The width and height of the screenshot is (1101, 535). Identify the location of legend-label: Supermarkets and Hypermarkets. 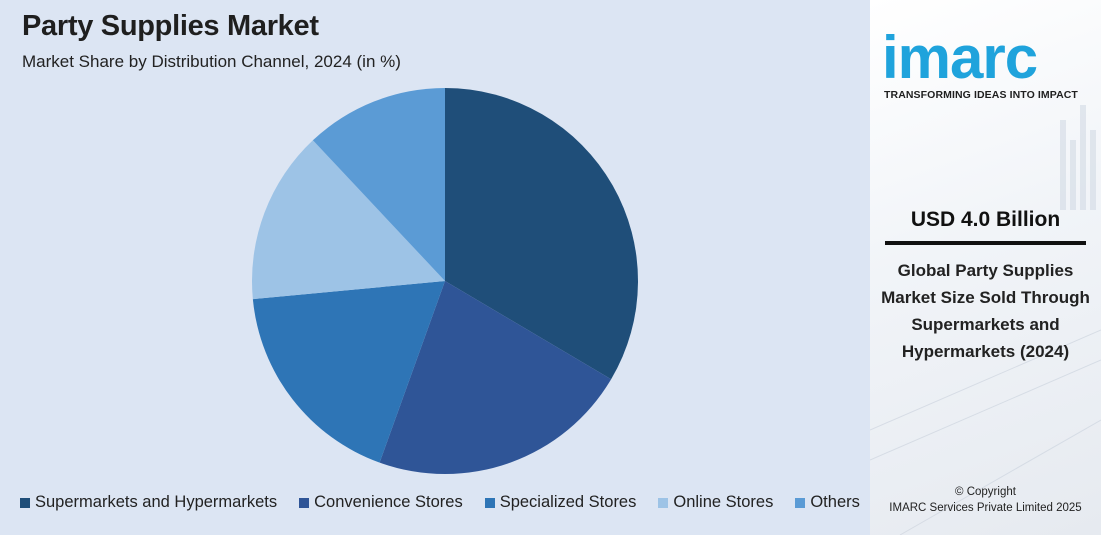
(156, 502).